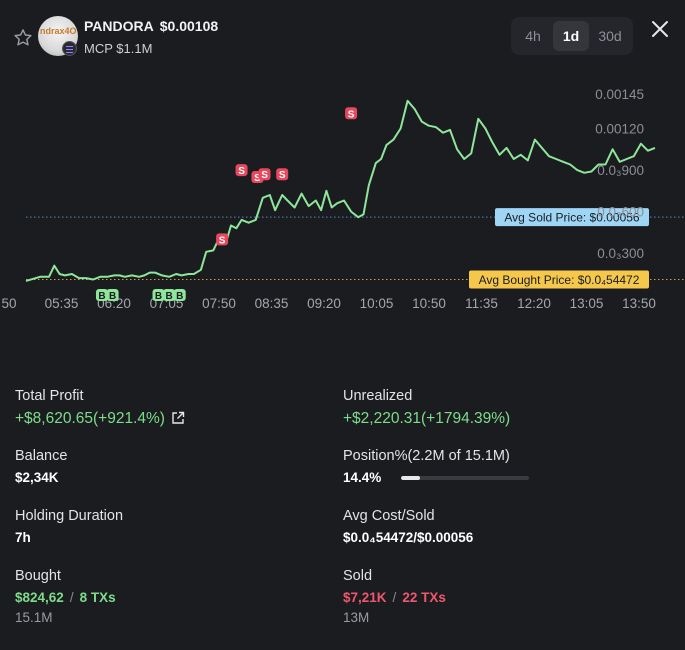 This screenshot has height=650, width=685. I want to click on y-tick-label: 0.0₃600, so click(620, 212).